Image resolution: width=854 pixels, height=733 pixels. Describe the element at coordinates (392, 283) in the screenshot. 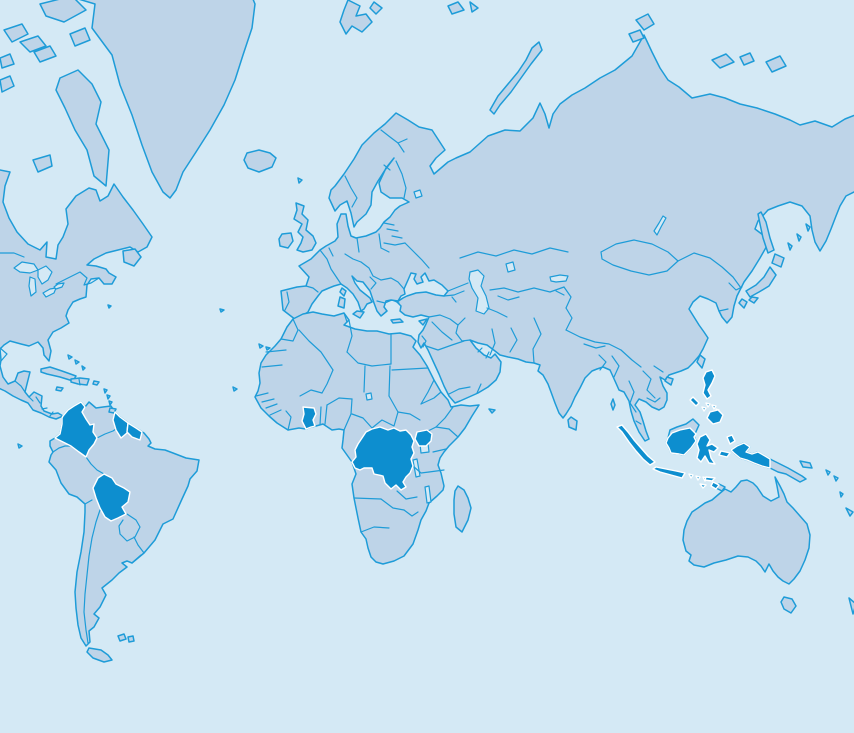

I see `border-romania-danube` at that location.